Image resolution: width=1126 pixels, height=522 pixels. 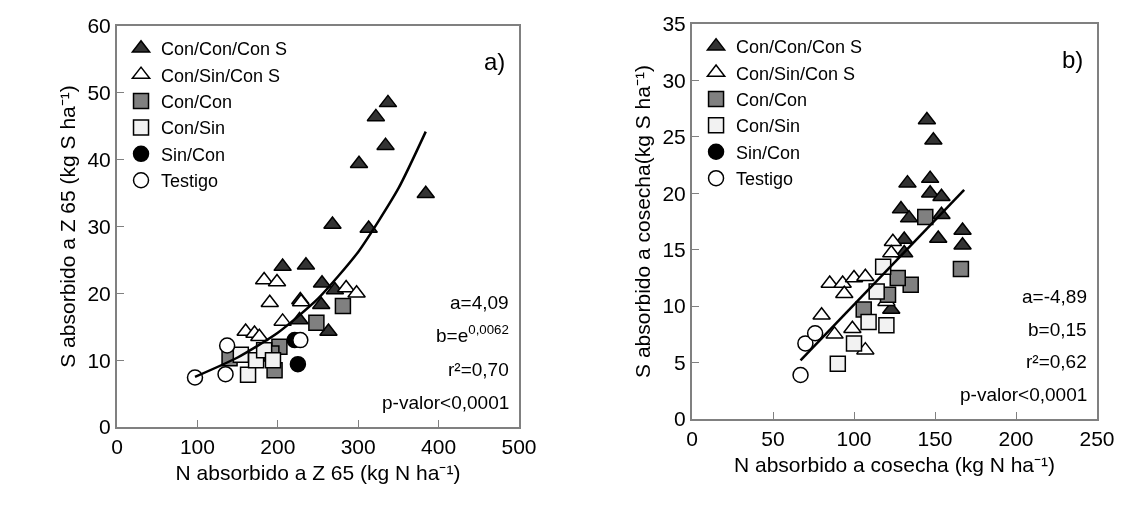 What do you see at coordinates (680, 362) in the screenshot?
I see `y-tick-label: 5` at bounding box center [680, 362].